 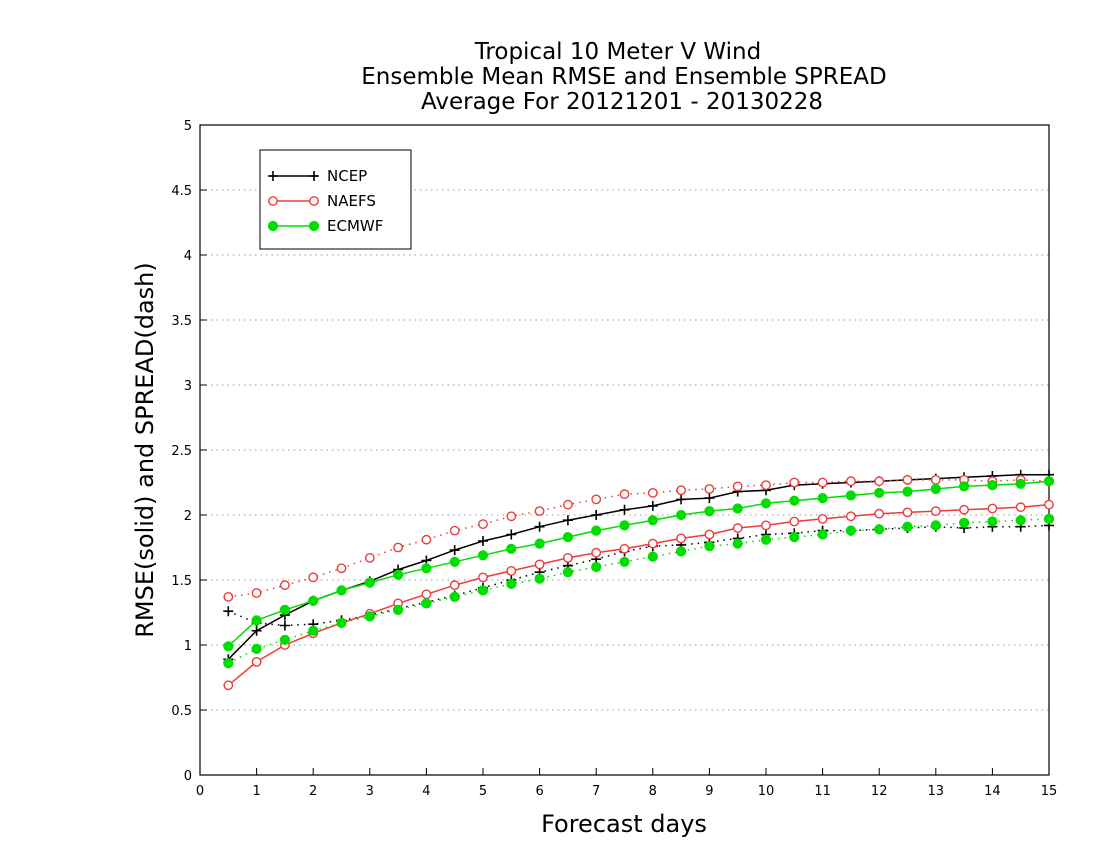 I want to click on x-tick-label: 5, so click(x=483, y=791).